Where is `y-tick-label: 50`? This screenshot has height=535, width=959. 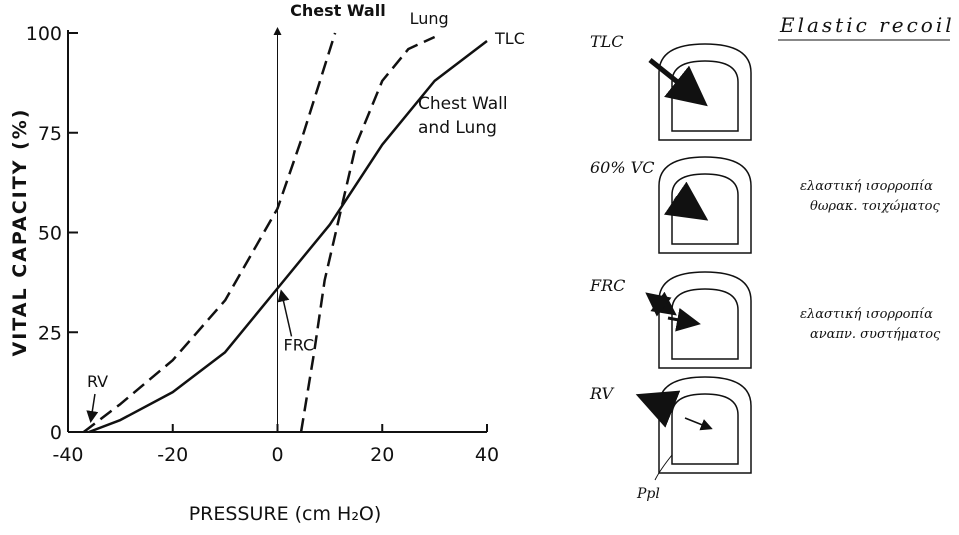
y-tick-label: 50 is located at coordinates (50, 234).